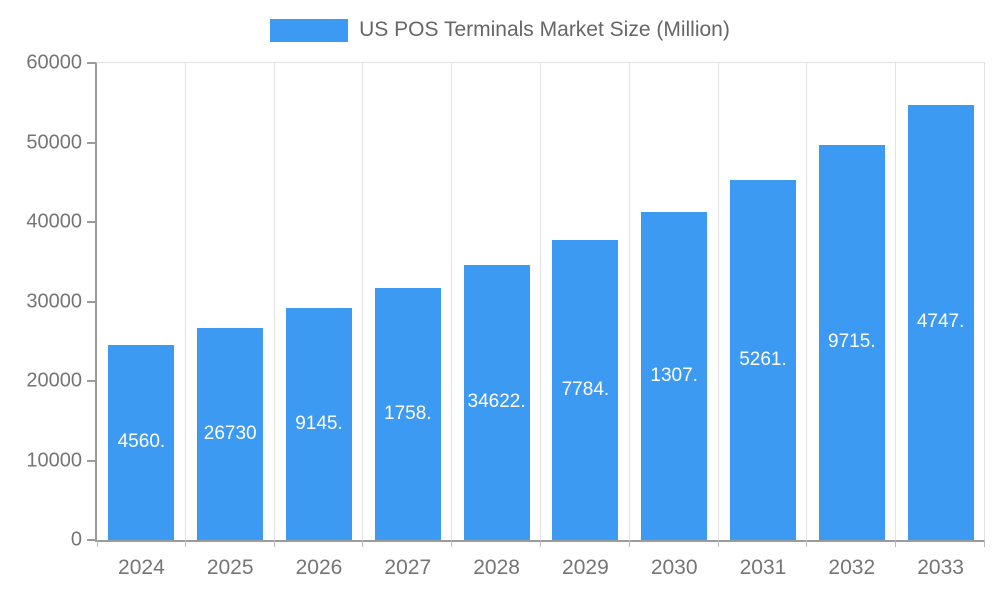 The height and width of the screenshot is (600, 1000). I want to click on bar-value-label: 1758., so click(408, 413).